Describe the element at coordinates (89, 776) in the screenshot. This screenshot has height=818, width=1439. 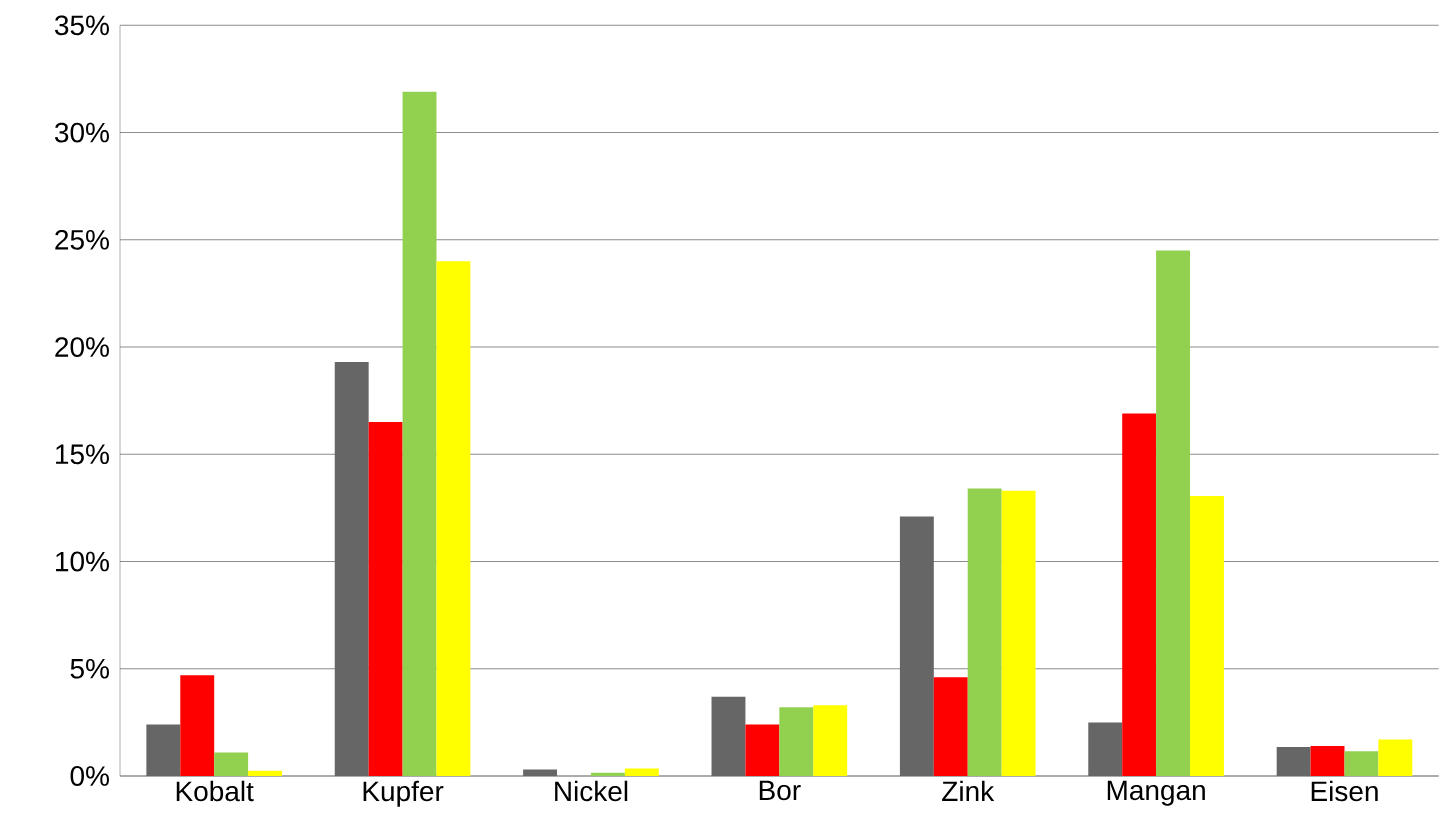
I see `y-tick-label: 0%` at that location.